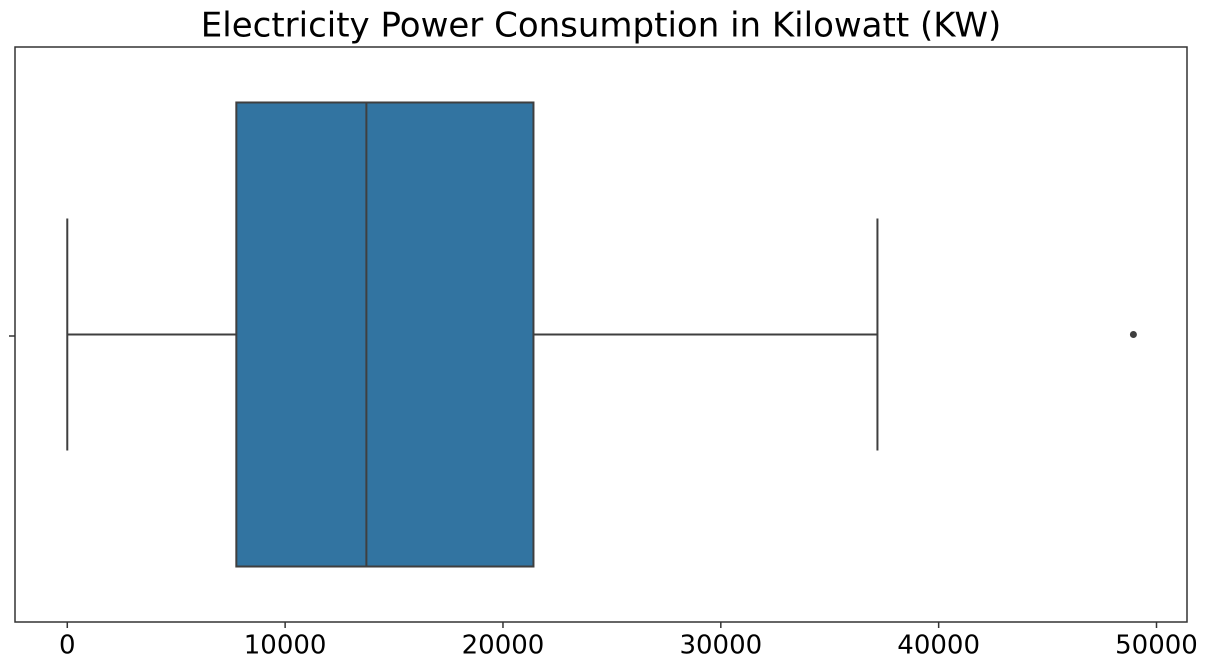 Image resolution: width=1205 pixels, height=667 pixels. I want to click on x-tick-label: 30000, so click(720, 646).